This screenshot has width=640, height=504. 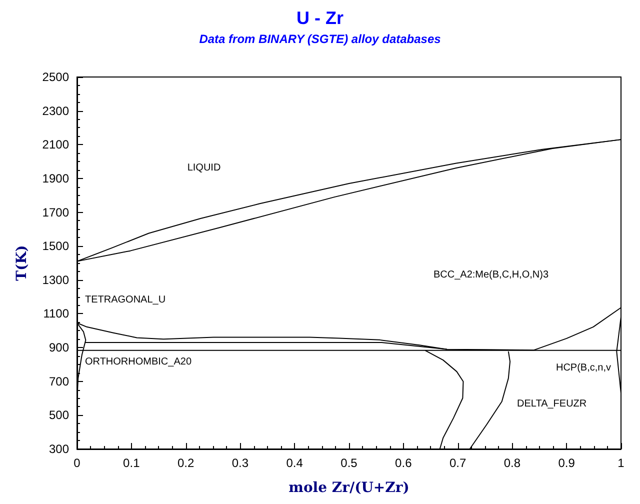 What do you see at coordinates (320, 39) in the screenshot?
I see `chart-subtitle: Data from BINARY (SGTE) alloy databases` at bounding box center [320, 39].